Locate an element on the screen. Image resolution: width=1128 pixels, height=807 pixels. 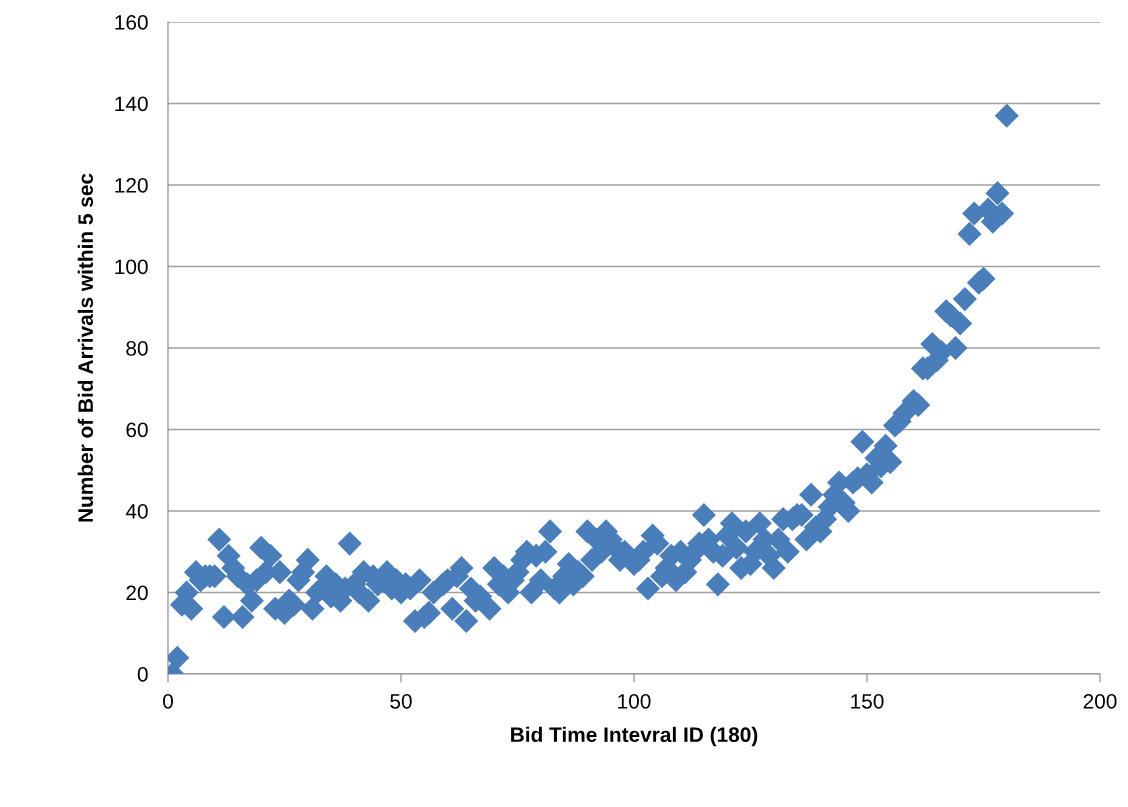
y-tick-label: 60 is located at coordinates (137, 430).